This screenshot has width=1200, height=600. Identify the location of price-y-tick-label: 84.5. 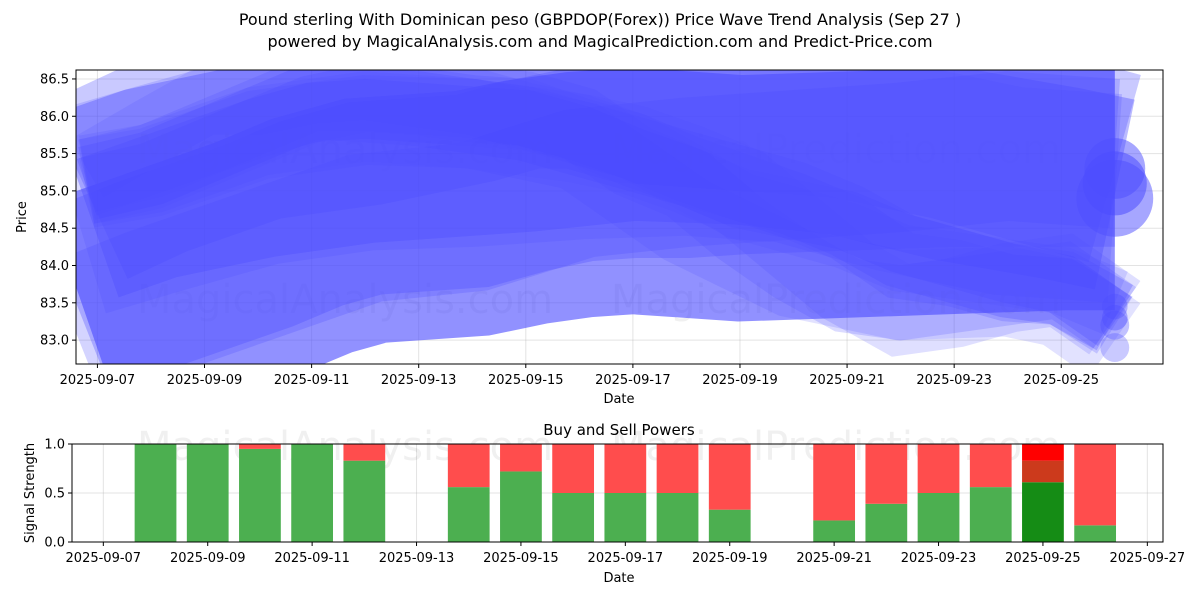
(54, 229).